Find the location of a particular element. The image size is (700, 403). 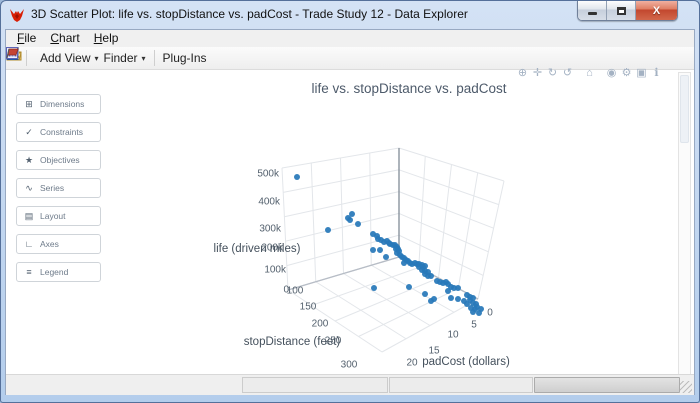

sidebar-item-label: Series is located at coordinates (52, 188).